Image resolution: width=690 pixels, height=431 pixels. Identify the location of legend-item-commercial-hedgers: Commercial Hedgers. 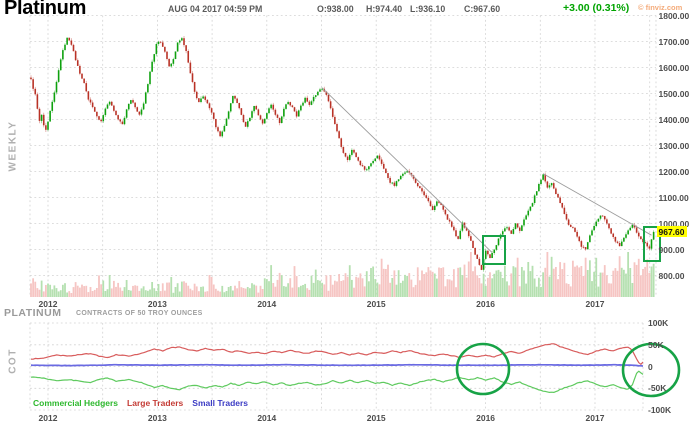
(76, 403).